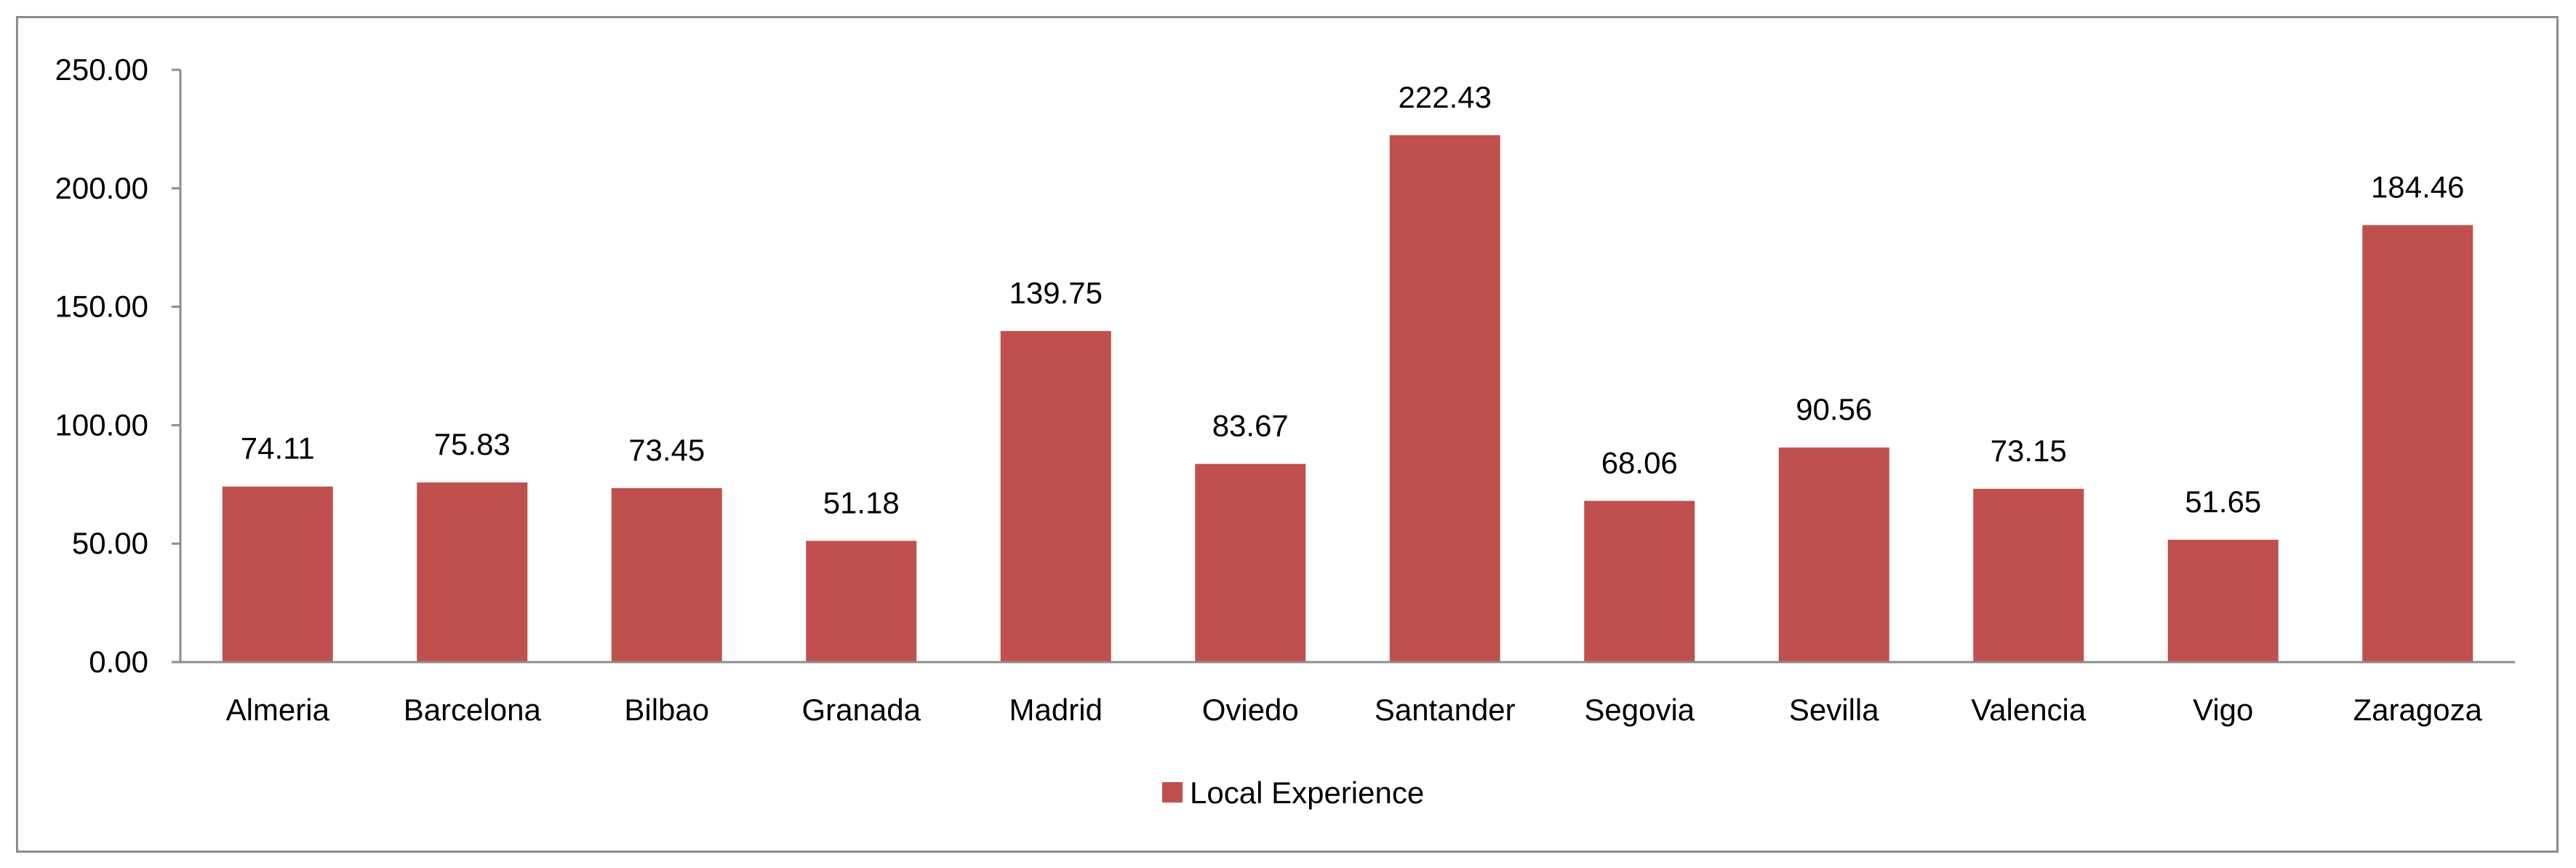 The height and width of the screenshot is (868, 2576). What do you see at coordinates (1639, 581) in the screenshot?
I see `bar-segovia` at bounding box center [1639, 581].